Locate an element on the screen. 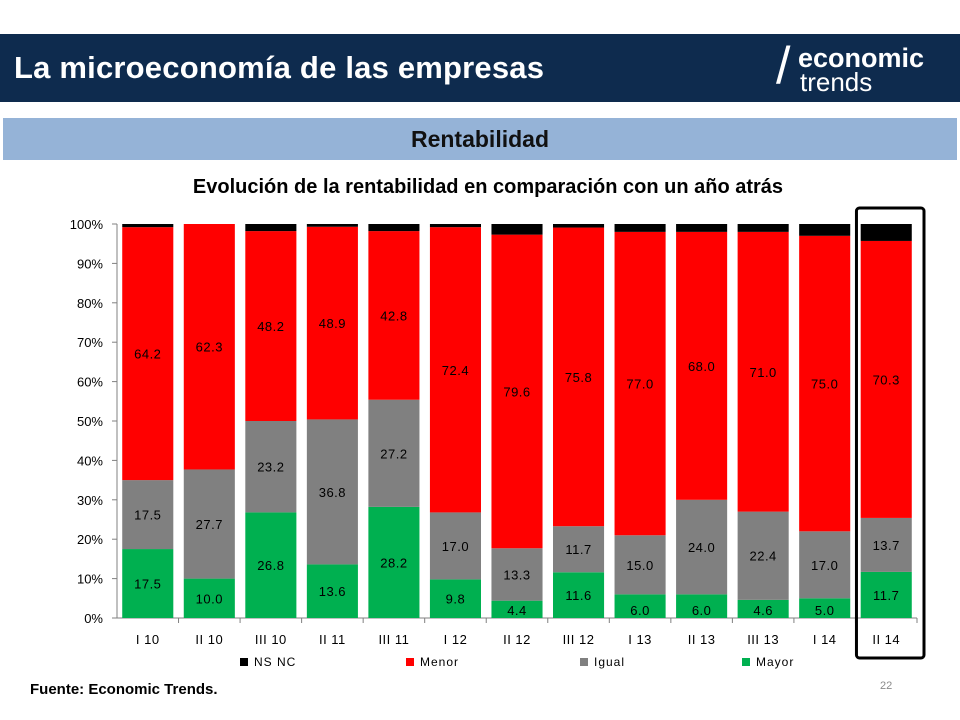  data-label: 22.4 is located at coordinates (762, 556).